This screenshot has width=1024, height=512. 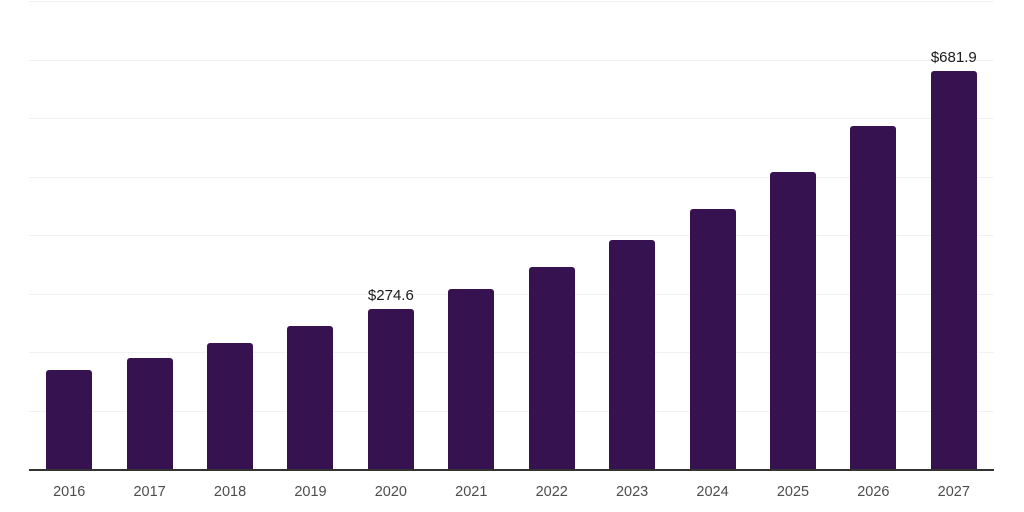 I want to click on x-axis-label-2019: 2019, so click(x=310, y=492).